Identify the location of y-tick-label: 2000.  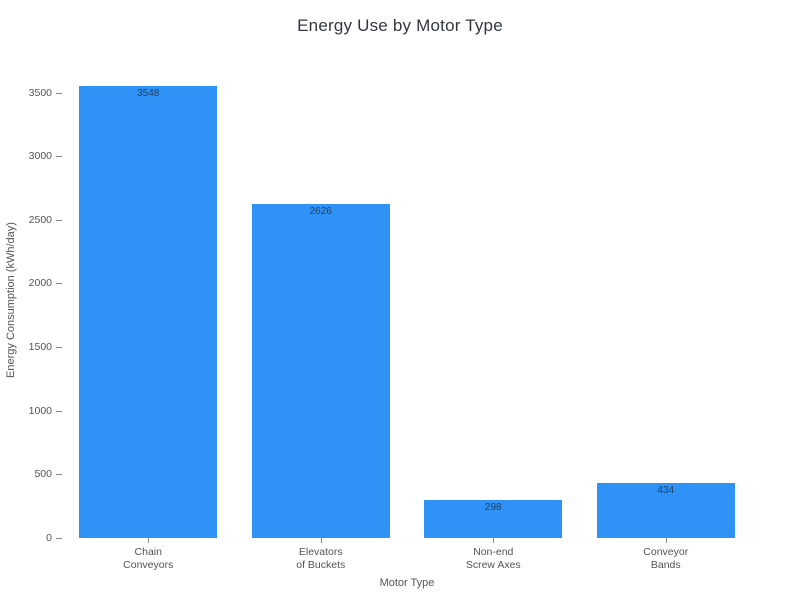
(40, 283).